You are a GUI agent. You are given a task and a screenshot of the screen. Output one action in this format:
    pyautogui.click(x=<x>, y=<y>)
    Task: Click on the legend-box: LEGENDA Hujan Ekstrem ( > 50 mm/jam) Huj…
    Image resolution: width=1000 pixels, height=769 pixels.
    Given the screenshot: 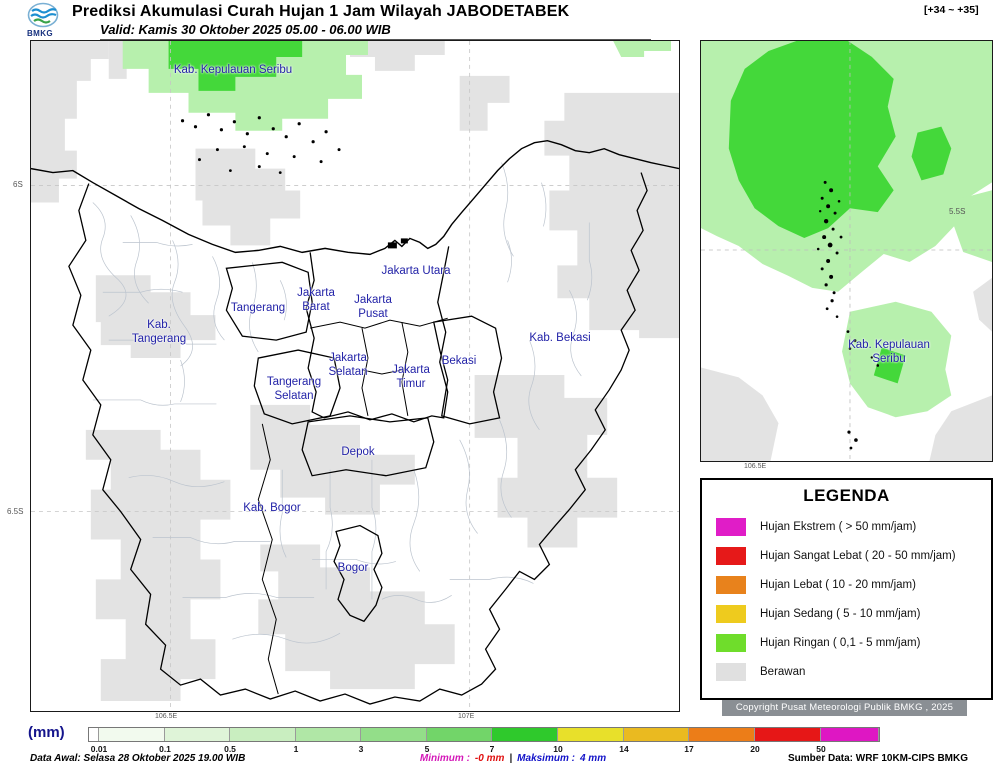 What is the action you would take?
    pyautogui.click(x=846, y=589)
    